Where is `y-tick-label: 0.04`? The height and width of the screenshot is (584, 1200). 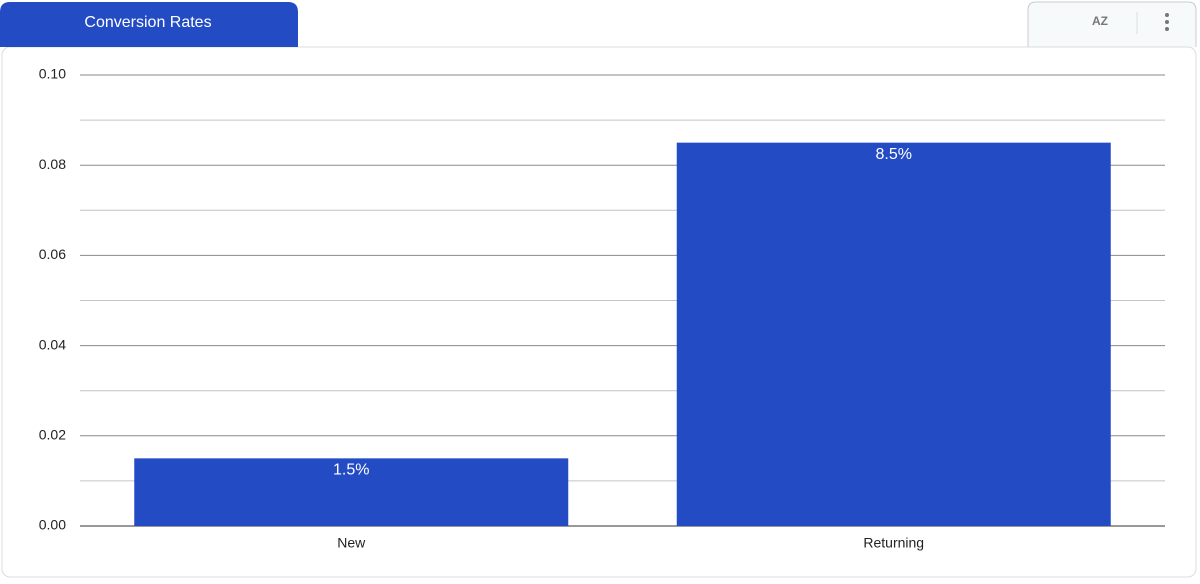
y-tick-label: 0.04 is located at coordinates (52, 344).